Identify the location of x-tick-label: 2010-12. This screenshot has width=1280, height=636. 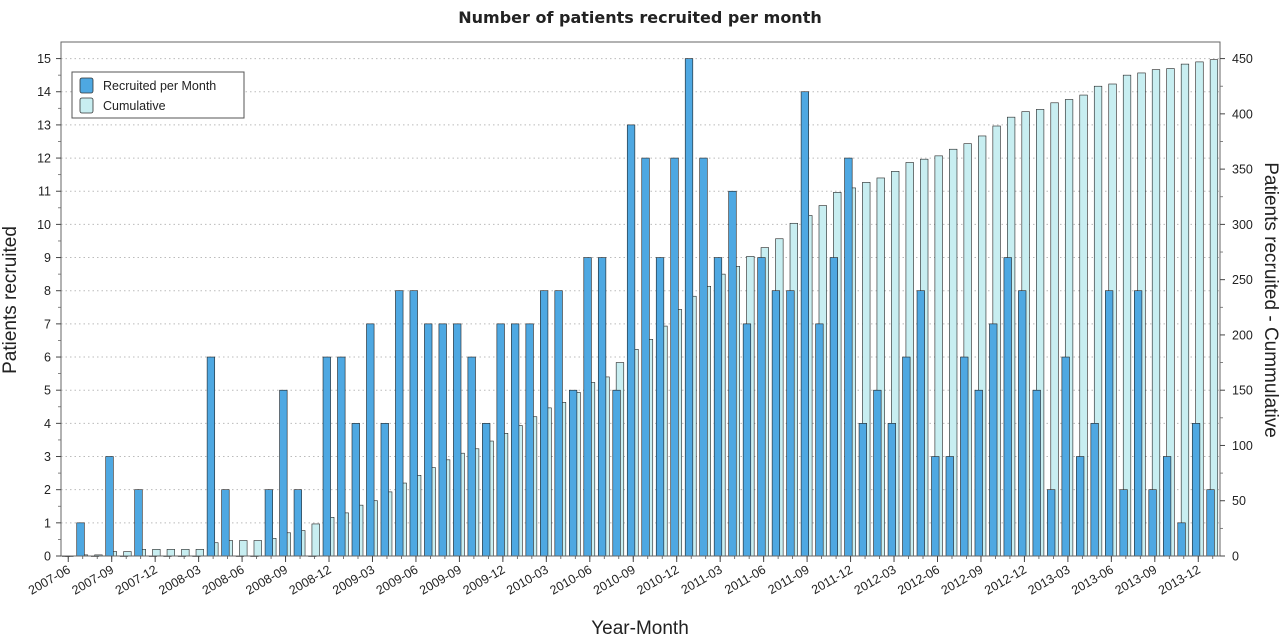
(657, 579).